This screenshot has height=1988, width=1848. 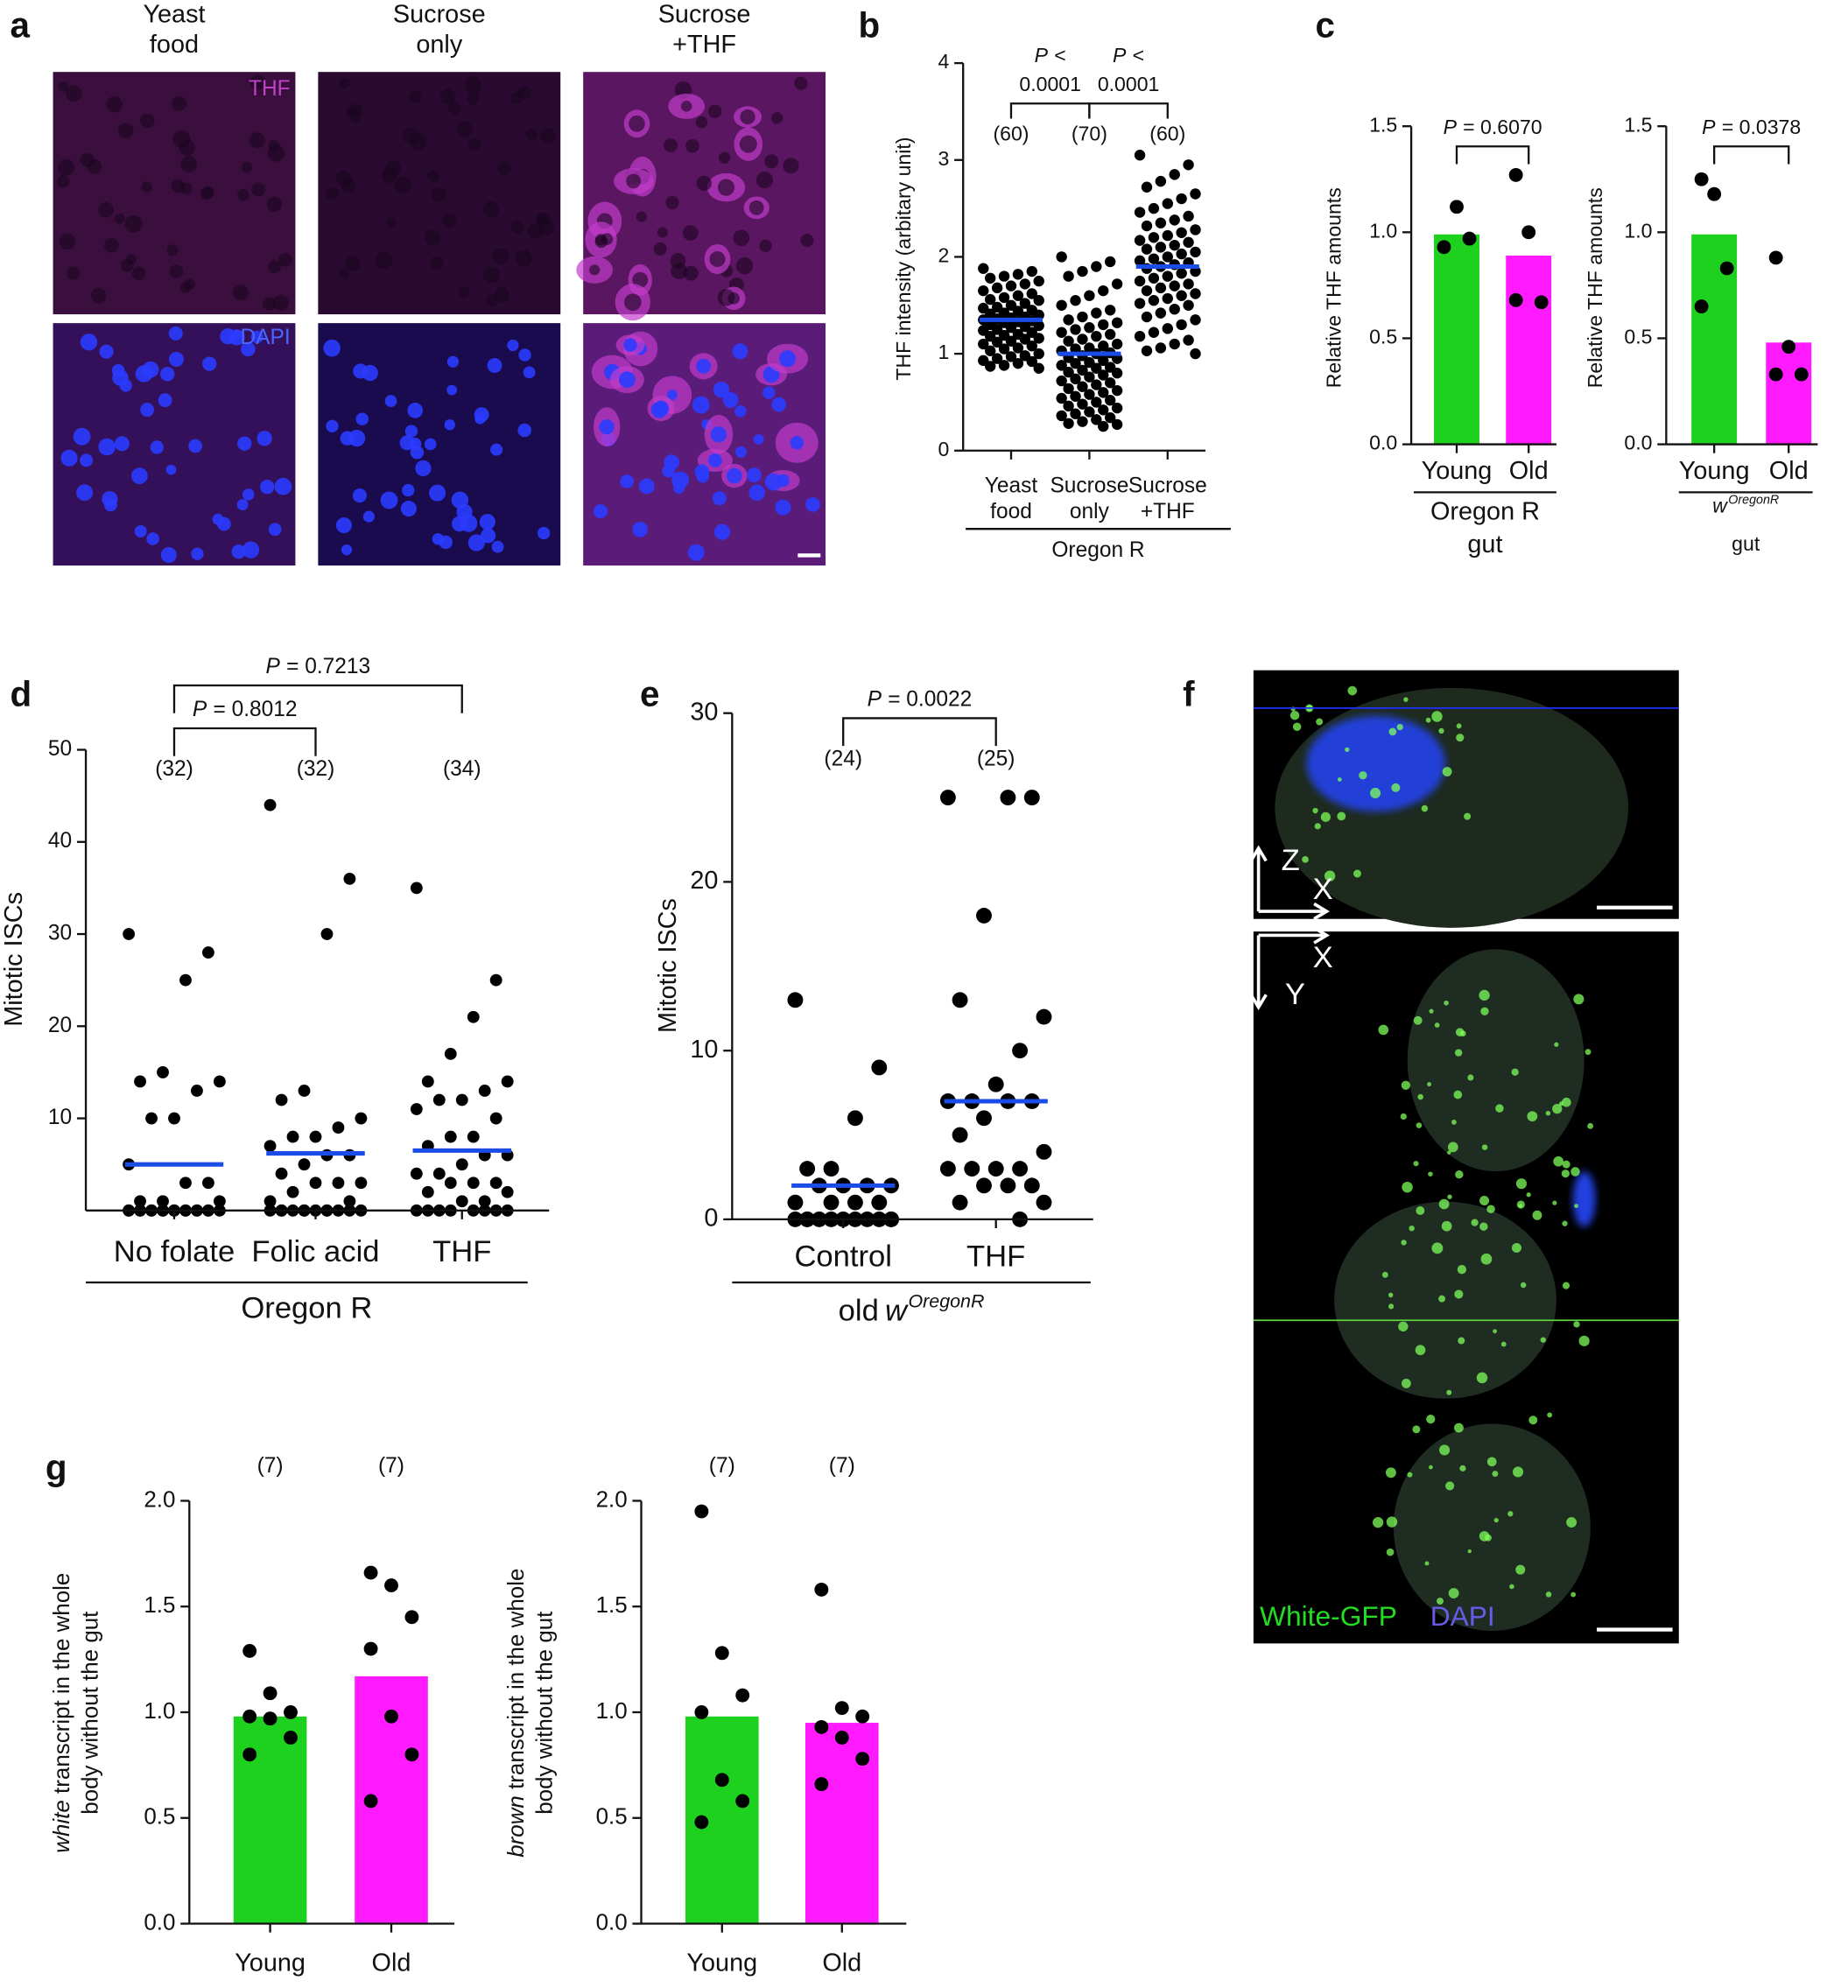 What do you see at coordinates (1128, 111) in the screenshot?
I see `comparison-bracket` at bounding box center [1128, 111].